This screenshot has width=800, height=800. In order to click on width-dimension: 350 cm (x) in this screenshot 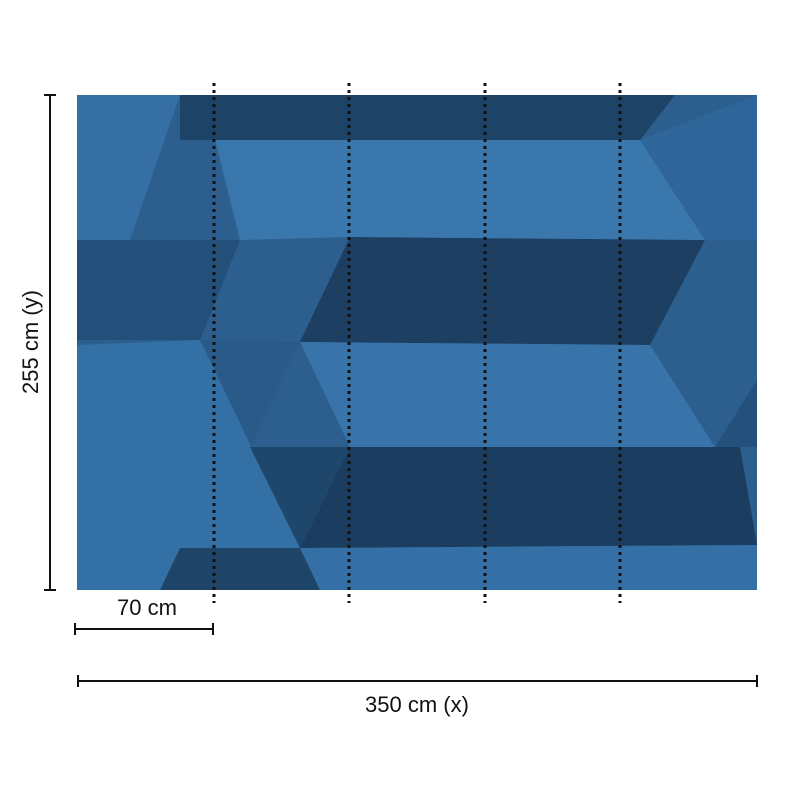, I will do `click(417, 696)`.